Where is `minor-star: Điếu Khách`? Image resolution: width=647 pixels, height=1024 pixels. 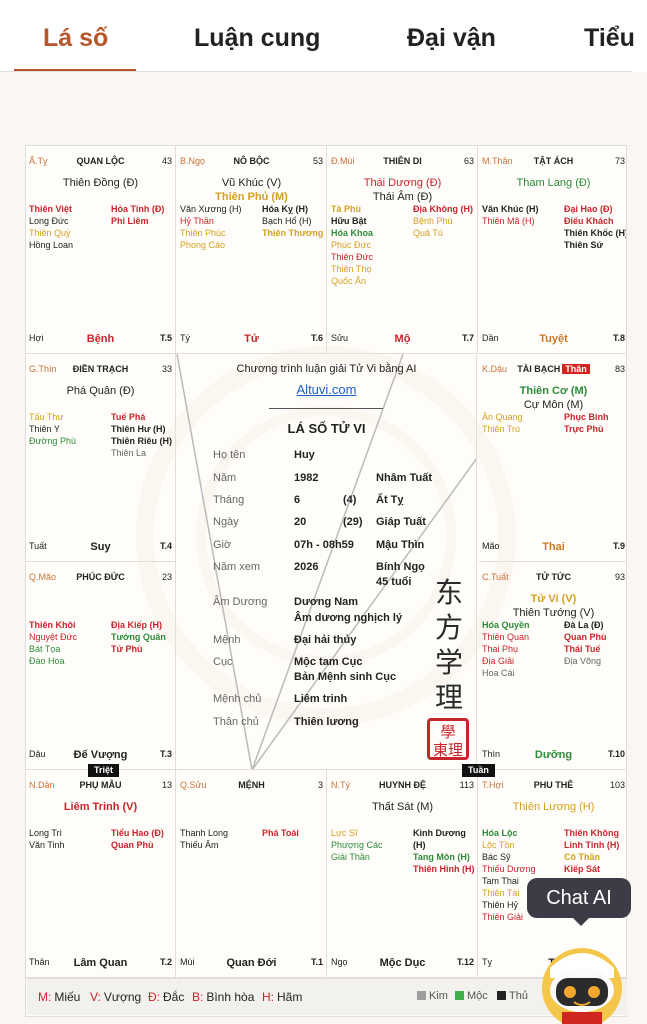
minor-star: Điếu Khách is located at coordinates (589, 221).